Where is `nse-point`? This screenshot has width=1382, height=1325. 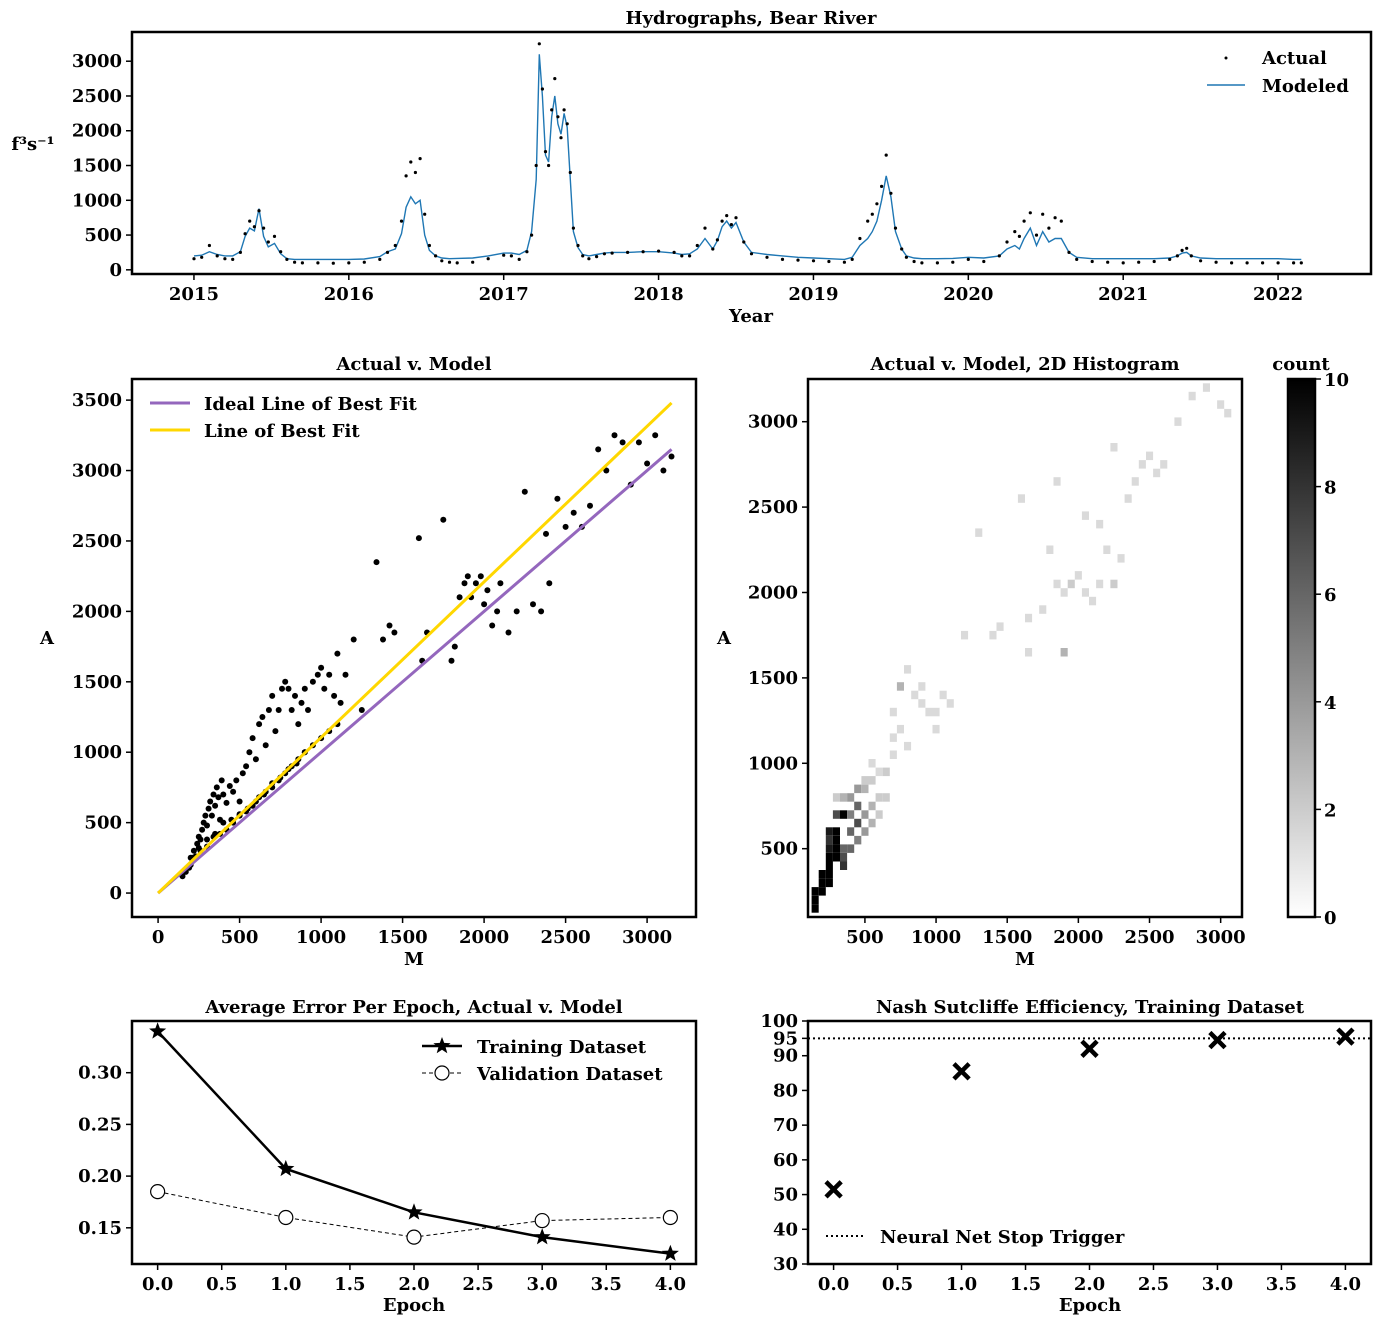 nse-point is located at coordinates (833, 1189).